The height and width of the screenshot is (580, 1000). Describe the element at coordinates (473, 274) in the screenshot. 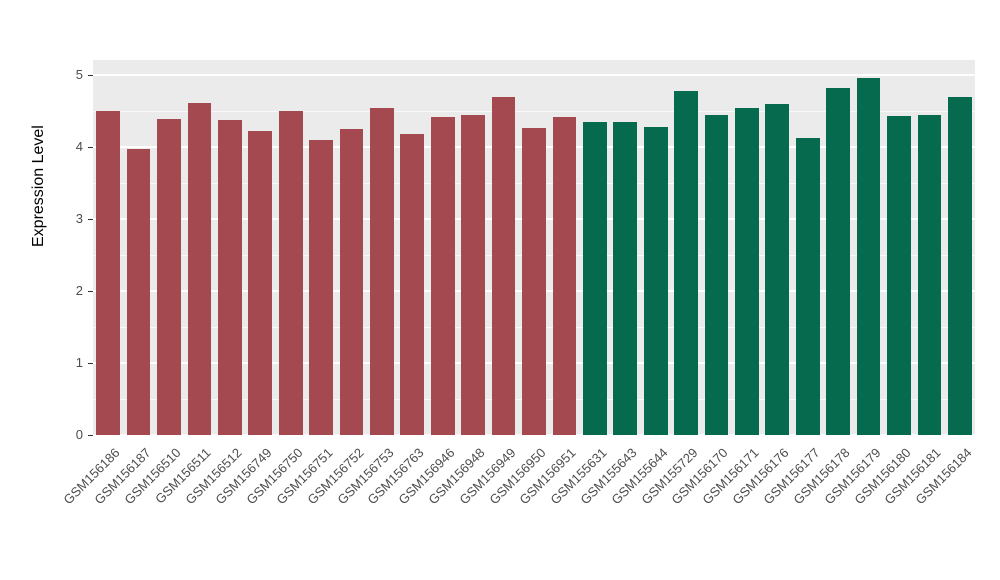

I see `bar-GSM156948` at that location.